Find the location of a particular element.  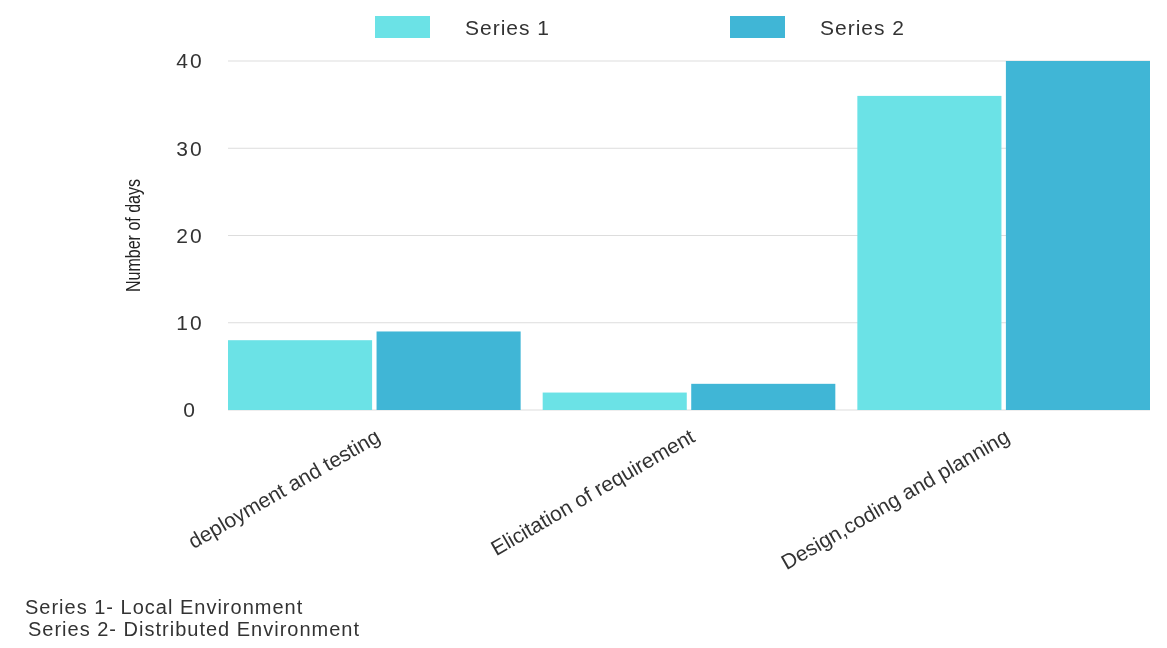

y-tick-label: 20 is located at coordinates (190, 235).